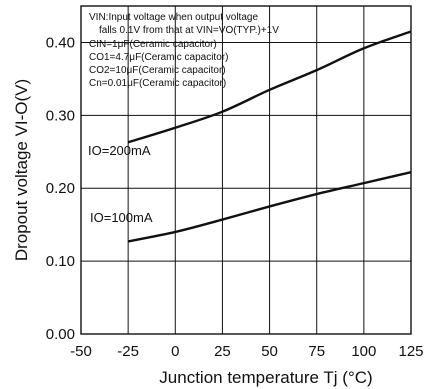 The height and width of the screenshot is (389, 429). I want to click on y-tick-label: 0.30, so click(60, 115).